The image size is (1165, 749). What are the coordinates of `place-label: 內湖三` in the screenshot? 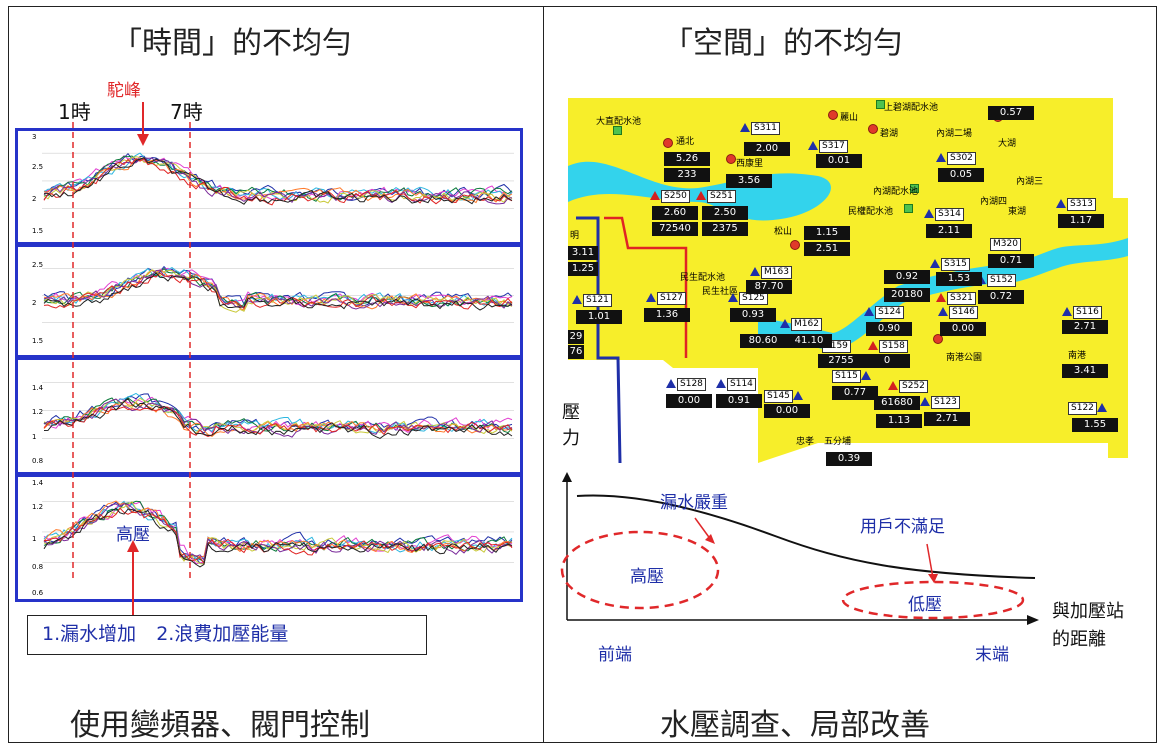 It's located at (1030, 182).